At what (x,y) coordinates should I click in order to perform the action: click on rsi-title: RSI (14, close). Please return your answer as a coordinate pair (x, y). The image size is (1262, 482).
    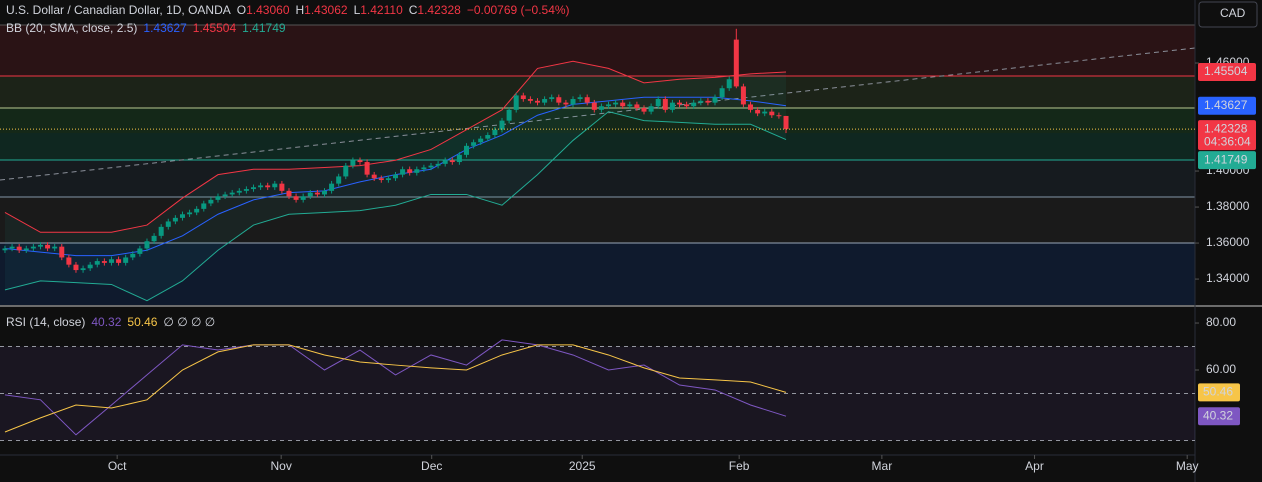
    Looking at the image, I should click on (45, 322).